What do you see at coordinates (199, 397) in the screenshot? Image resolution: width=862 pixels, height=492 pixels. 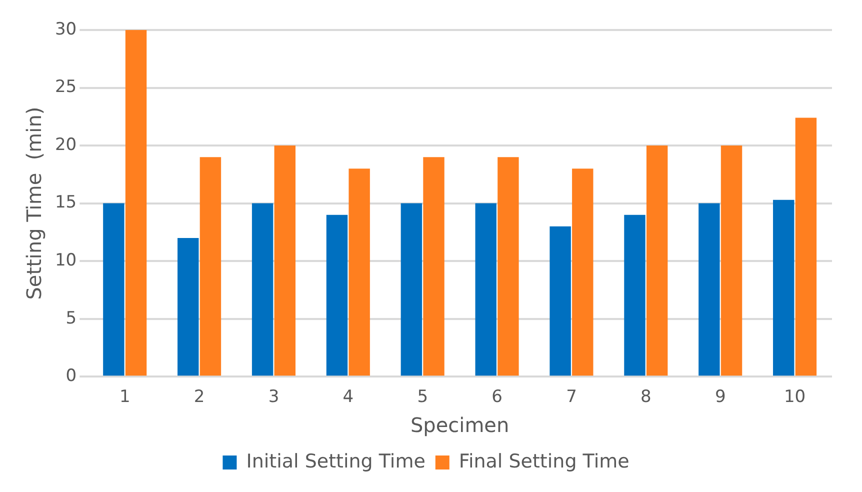 I see `x-tick-label: 2` at bounding box center [199, 397].